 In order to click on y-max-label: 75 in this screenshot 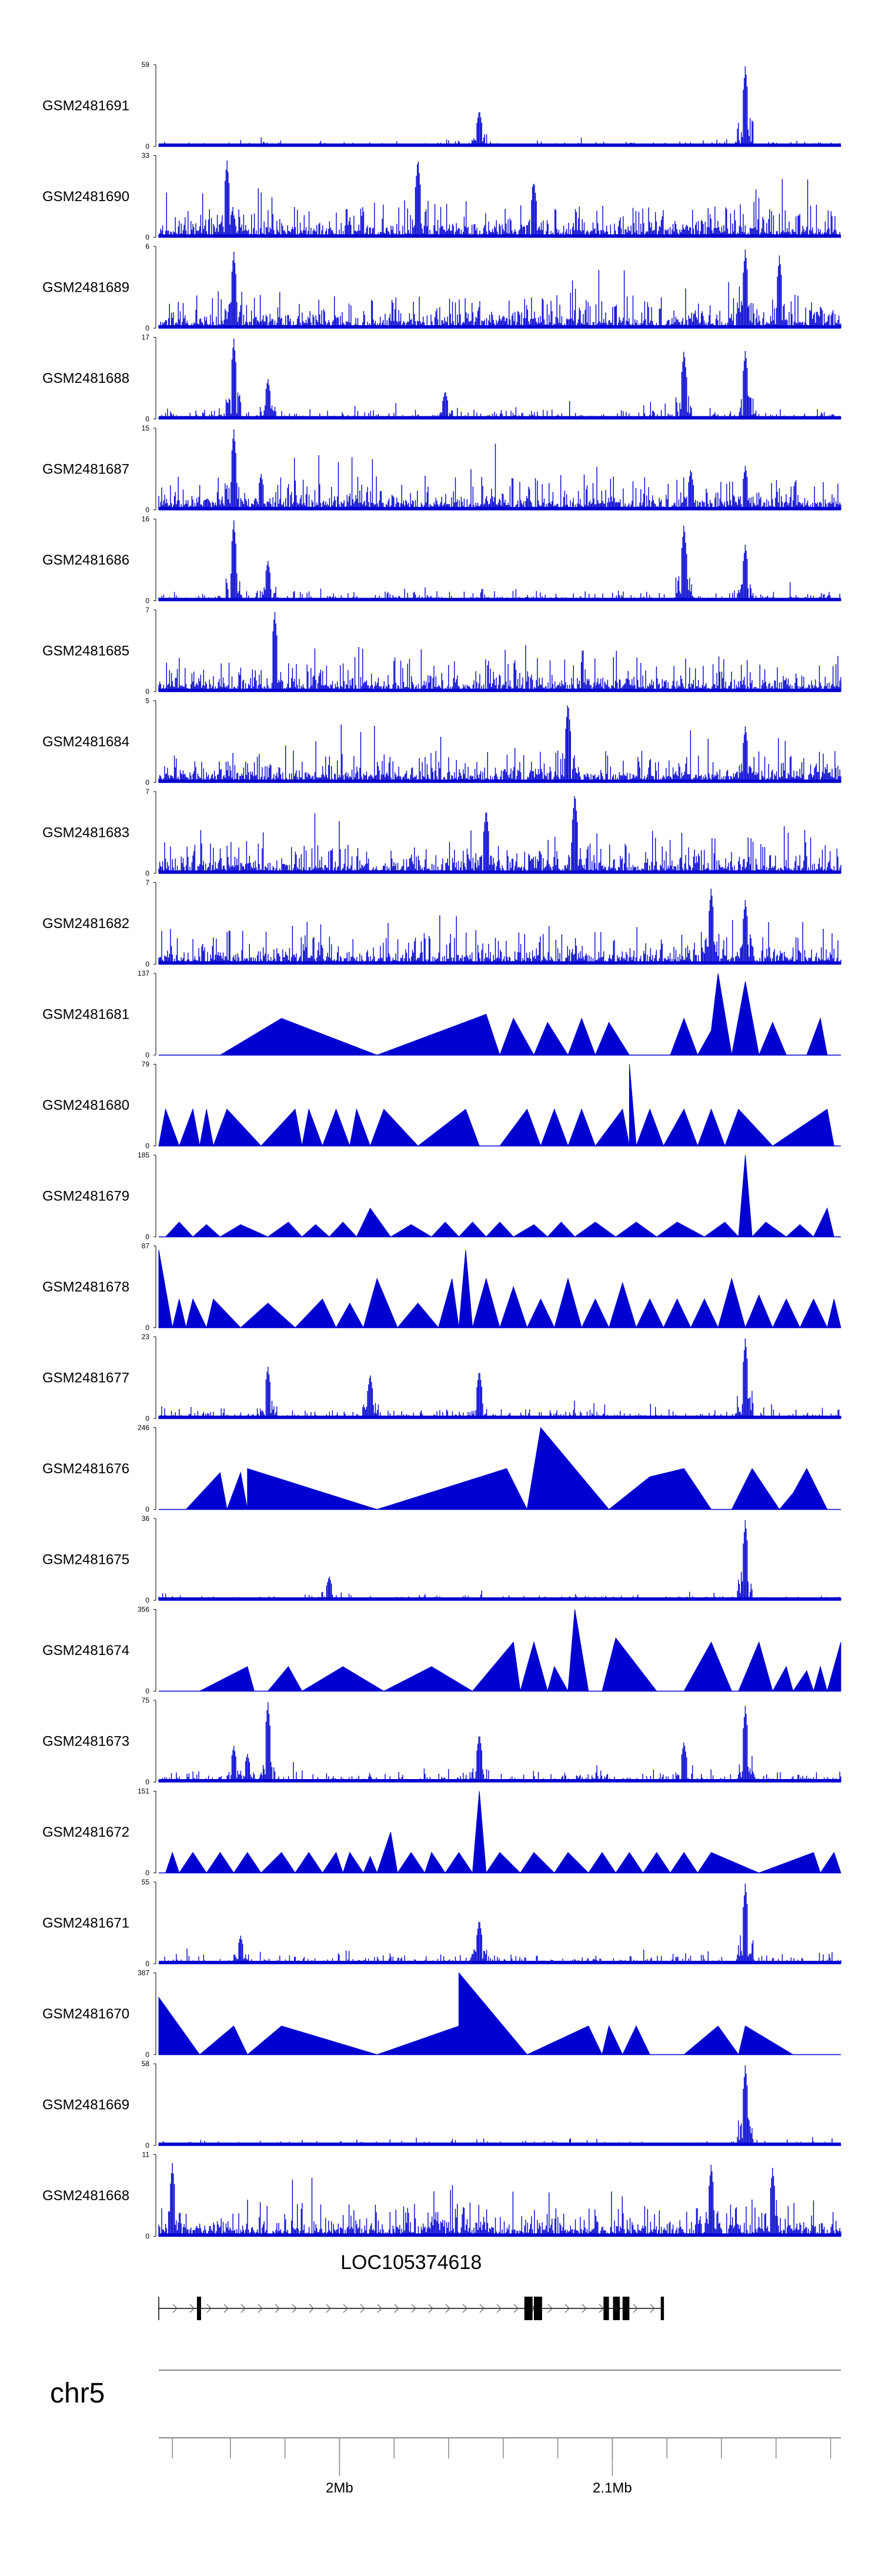, I will do `click(146, 1700)`.